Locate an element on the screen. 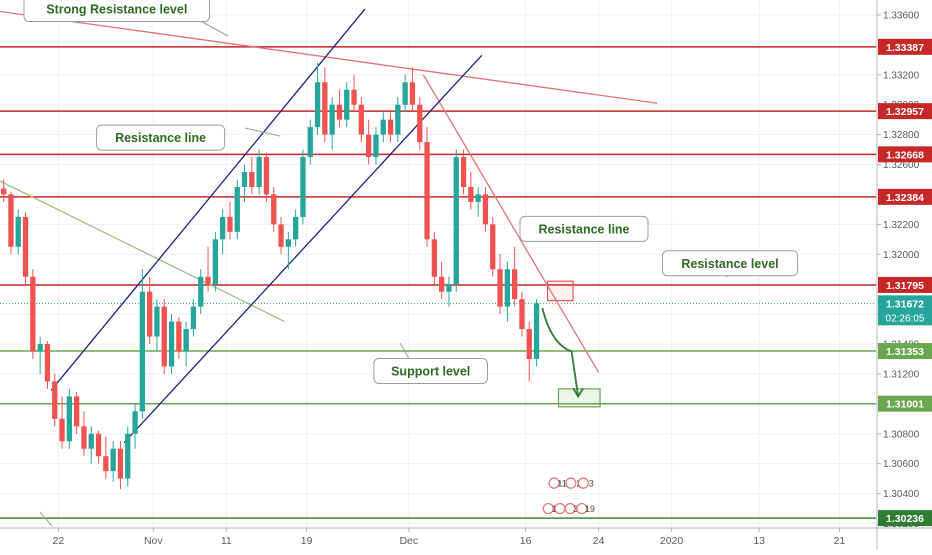 This screenshot has height=555, width=932. time-axis-label: Dec is located at coordinates (408, 541).